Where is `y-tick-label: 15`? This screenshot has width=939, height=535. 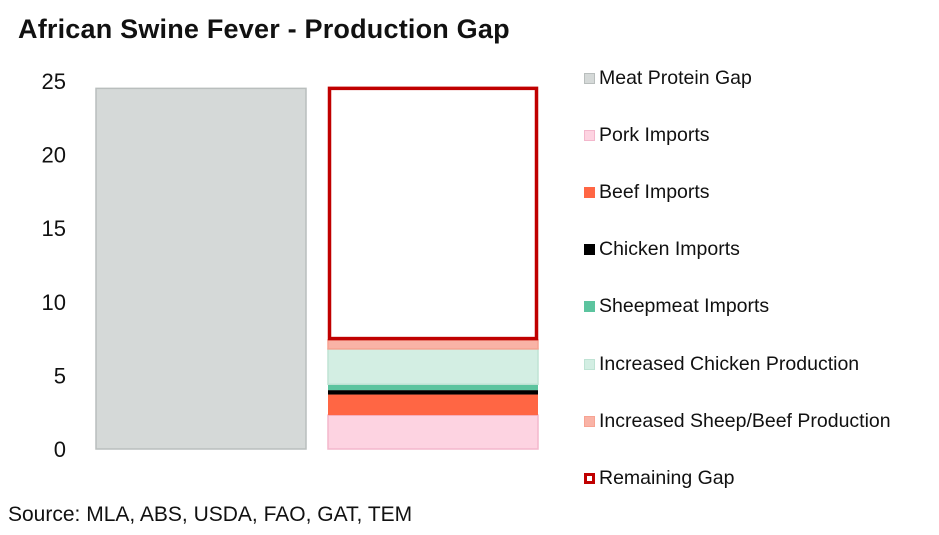
y-tick-label: 15 is located at coordinates (54, 228).